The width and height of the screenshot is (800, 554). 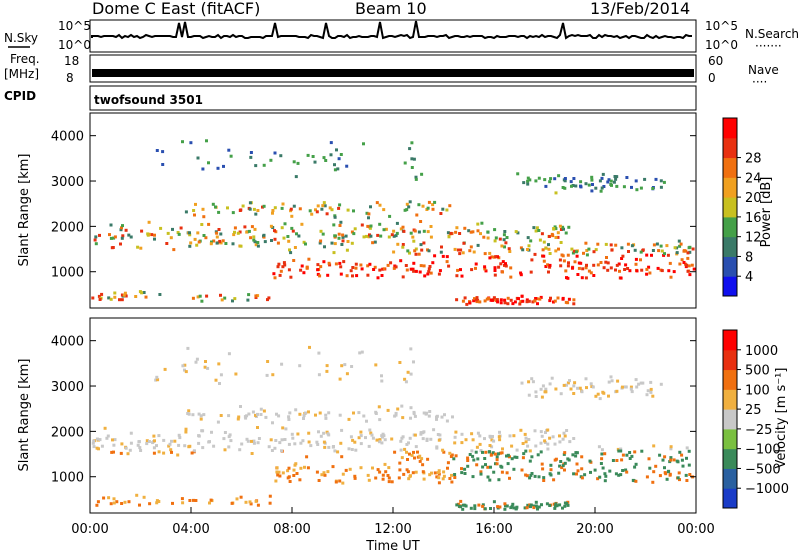 What do you see at coordinates (730, 458) in the screenshot?
I see `colorbar-swatch` at bounding box center [730, 458].